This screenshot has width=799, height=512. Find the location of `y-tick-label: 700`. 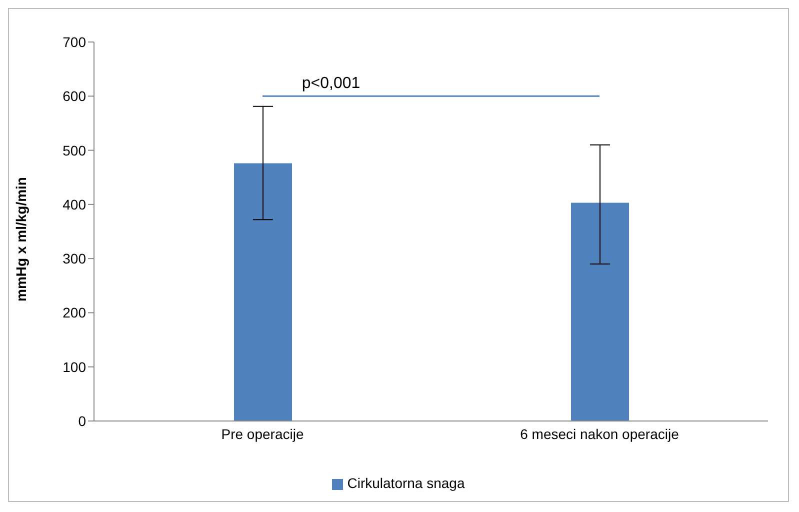

y-tick-label: 700 is located at coordinates (74, 42).